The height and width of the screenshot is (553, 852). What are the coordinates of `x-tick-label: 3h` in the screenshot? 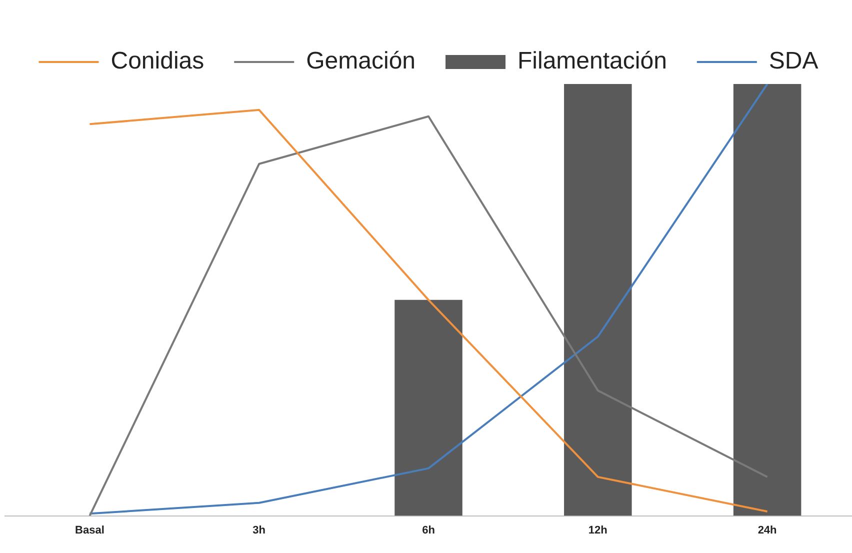 It's located at (259, 530).